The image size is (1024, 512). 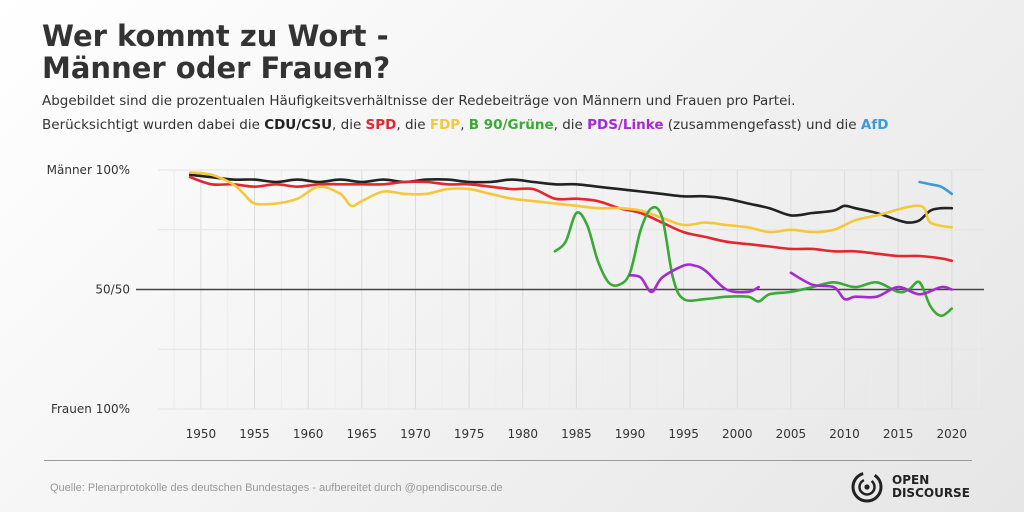 I want to click on party-label-gruene: B 90/Grüne, so click(x=511, y=125).